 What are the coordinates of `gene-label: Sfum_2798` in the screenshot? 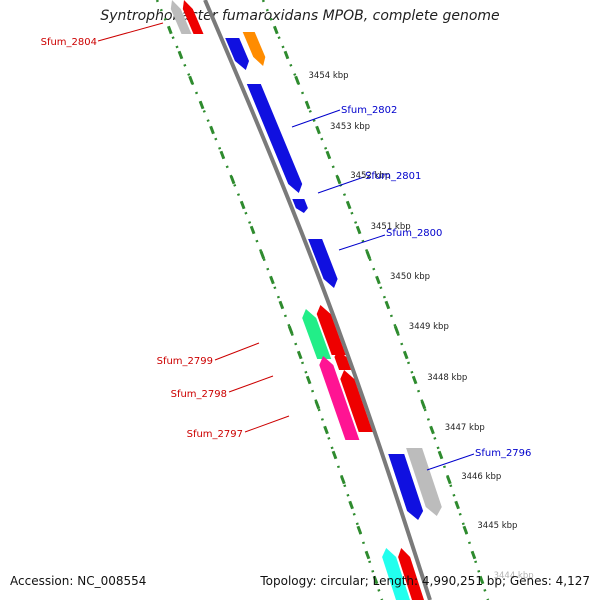 It's located at (199, 394).